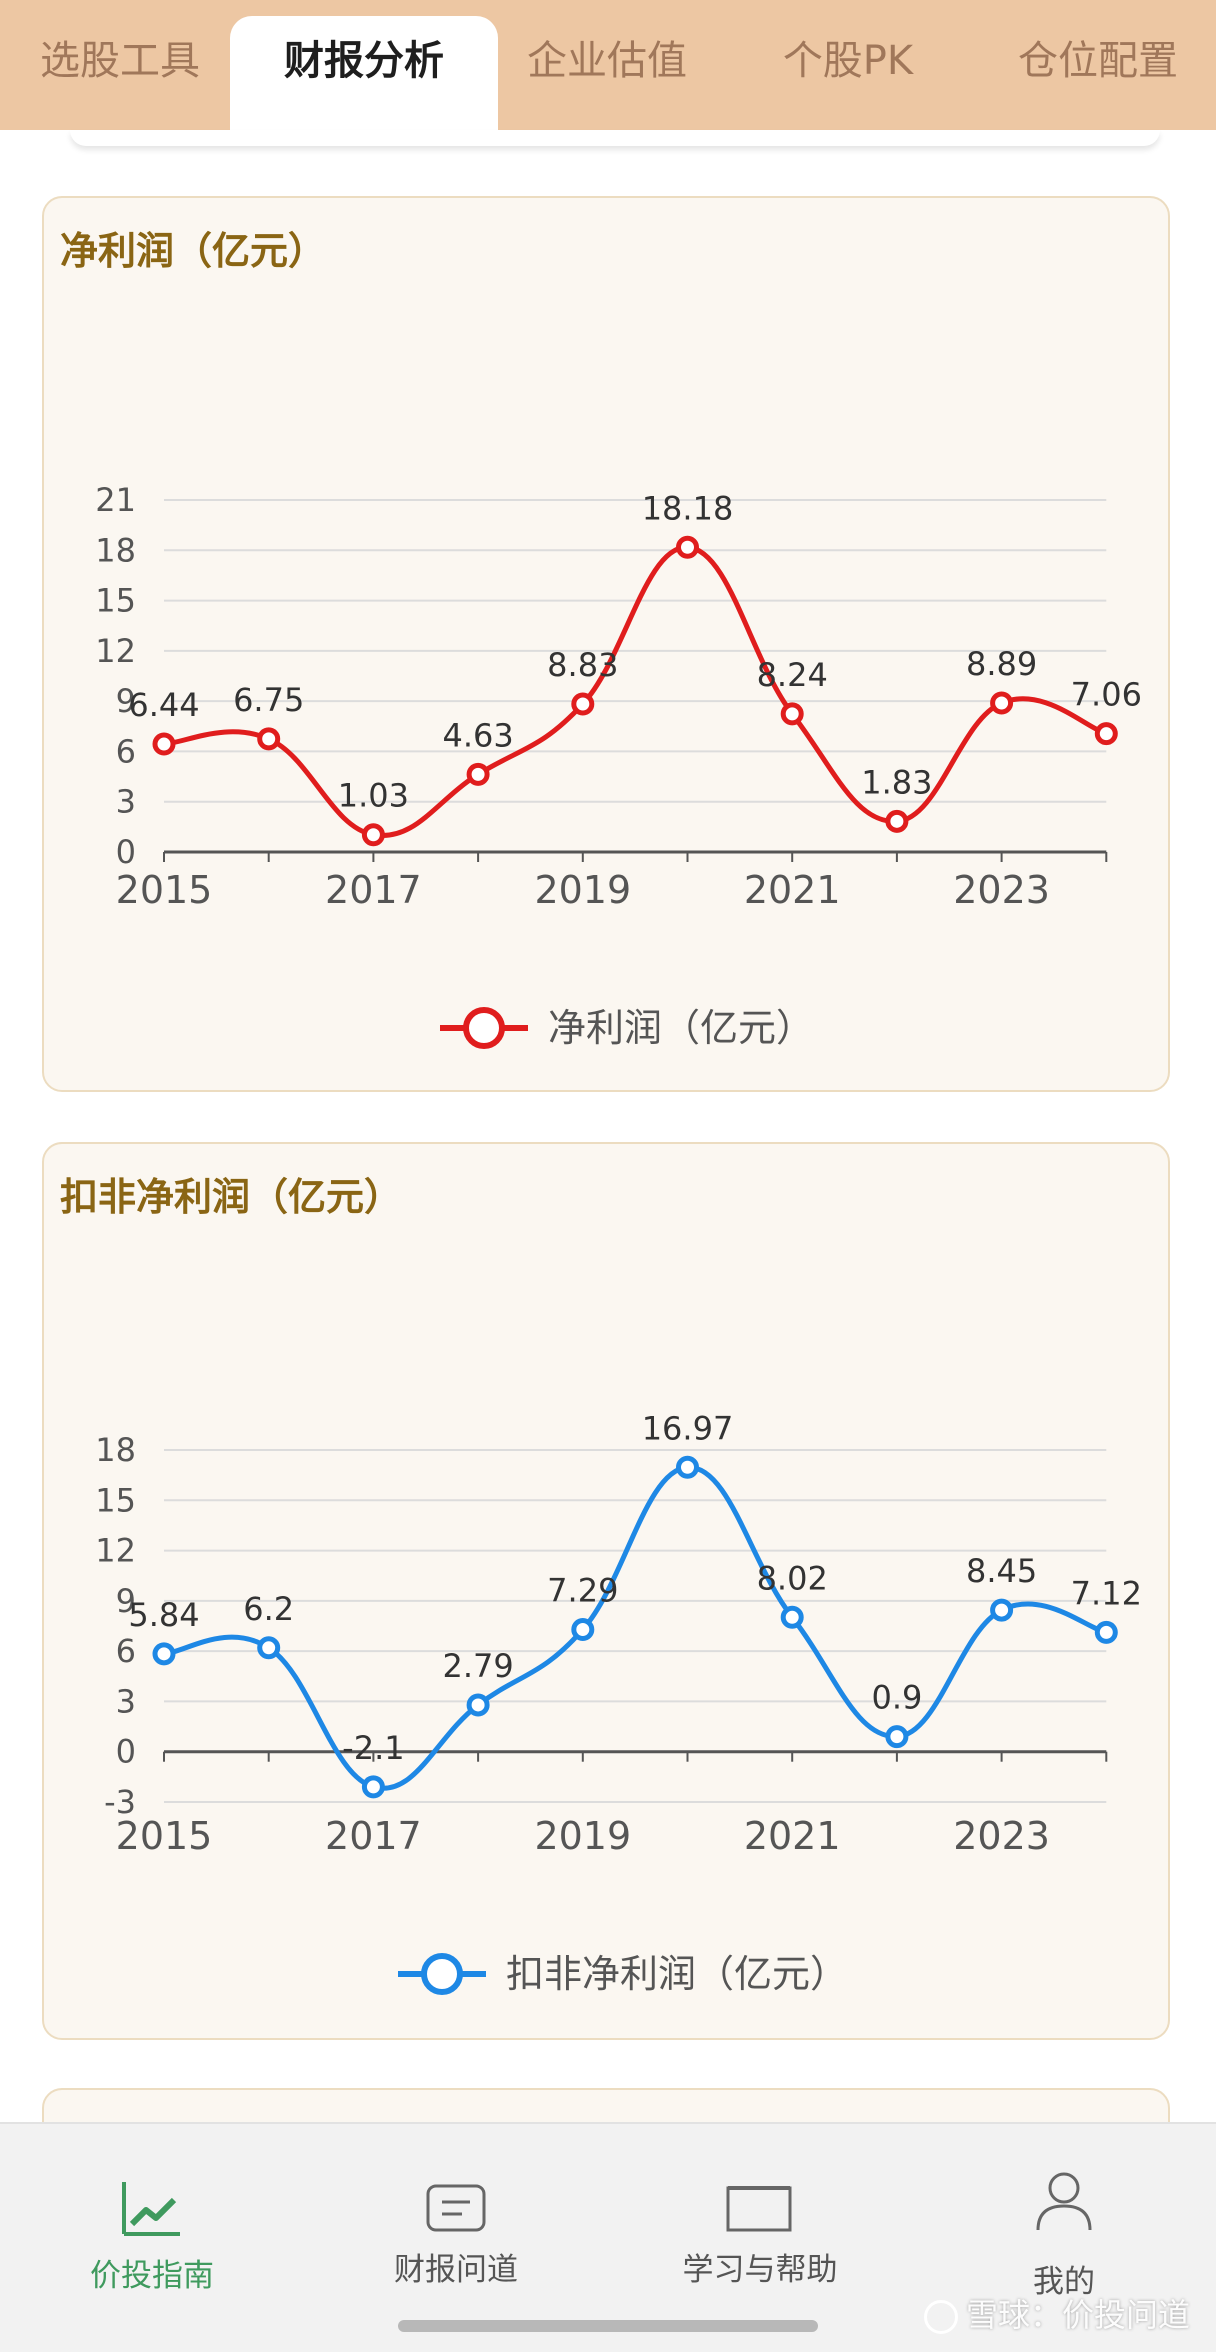 The width and height of the screenshot is (1216, 2352). What do you see at coordinates (268, 700) in the screenshot?
I see `data-label: 6.75` at bounding box center [268, 700].